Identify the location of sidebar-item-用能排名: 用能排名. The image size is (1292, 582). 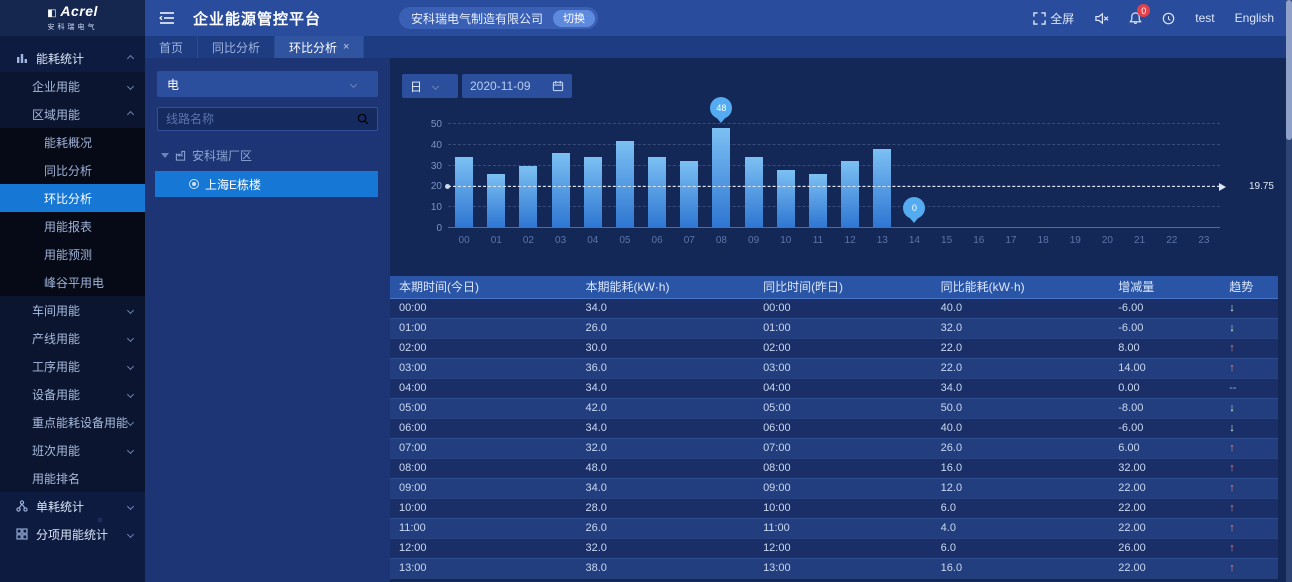
(72, 478).